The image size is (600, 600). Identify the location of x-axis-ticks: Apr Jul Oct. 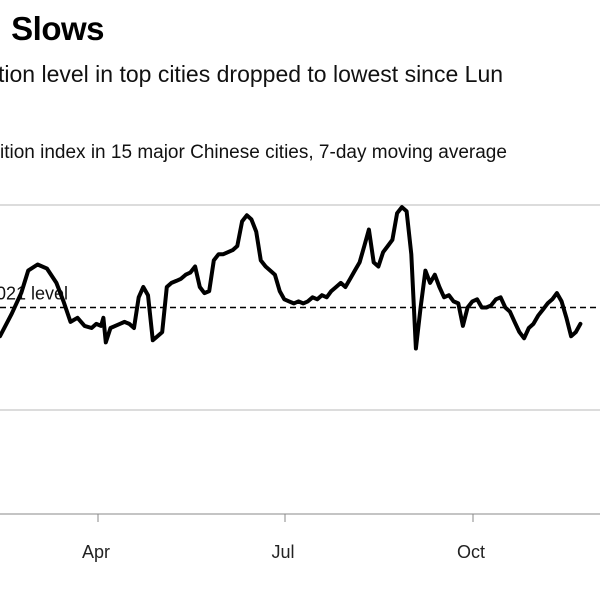
(283, 538).